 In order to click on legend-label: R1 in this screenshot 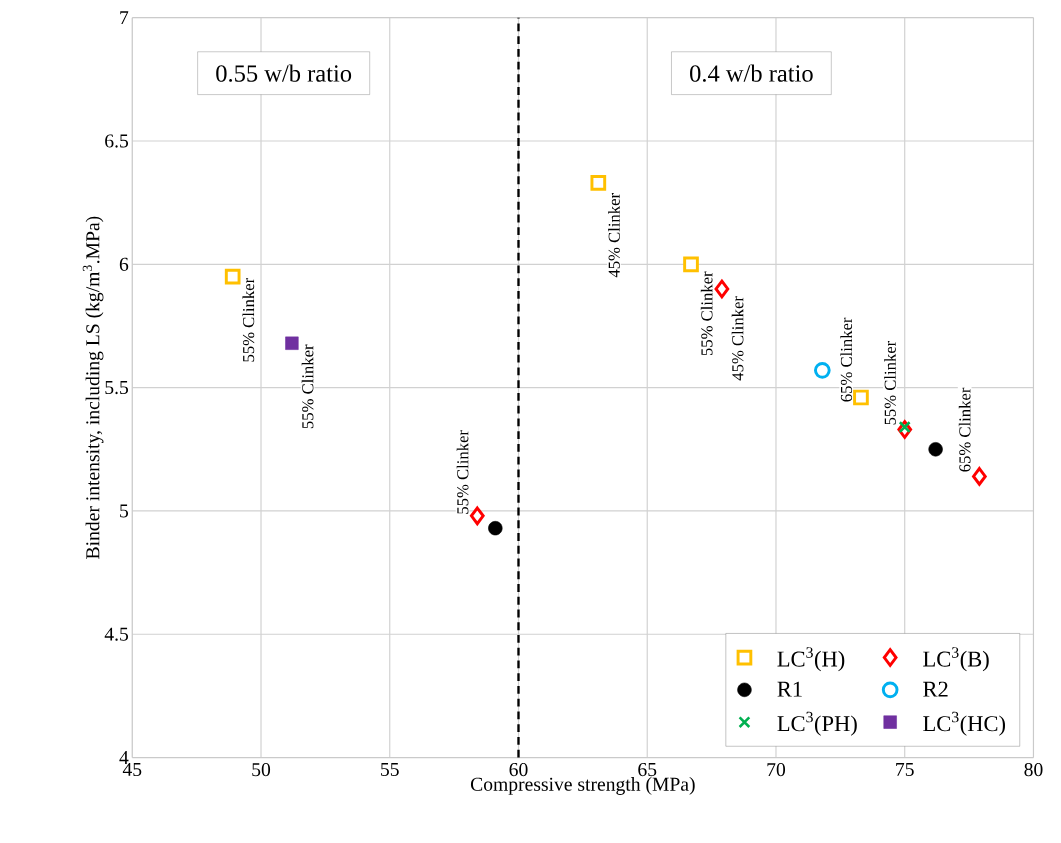, I will do `click(789, 689)`.